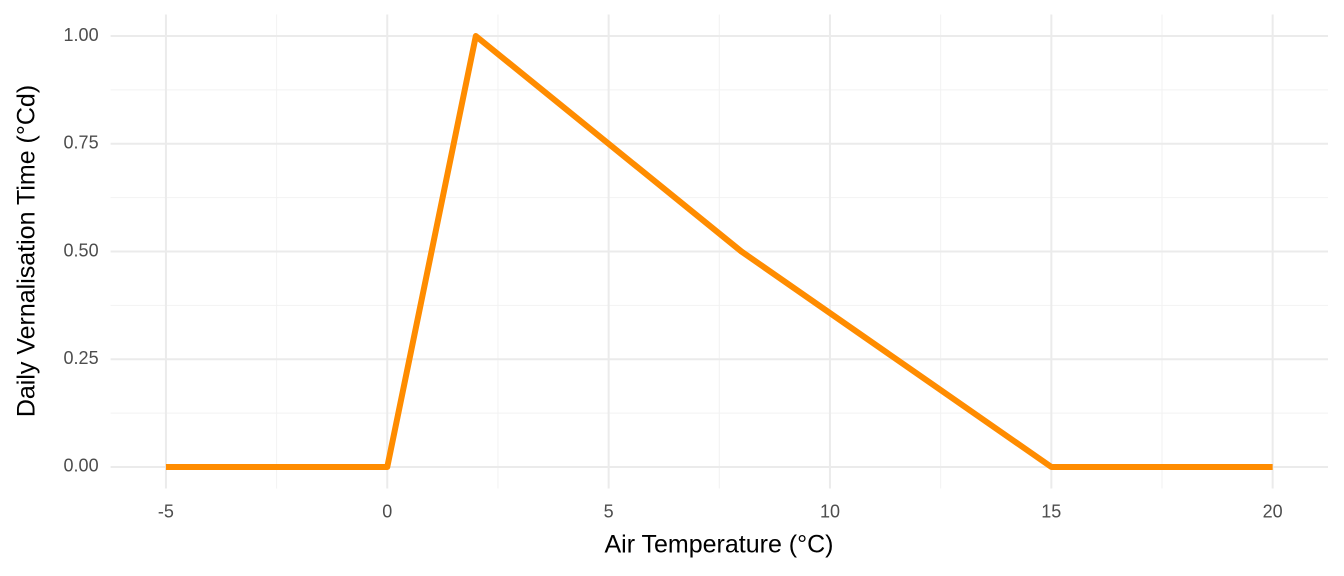 The image size is (1344, 576). Describe the element at coordinates (166, 511) in the screenshot. I see `x-tick-label: -5` at that location.